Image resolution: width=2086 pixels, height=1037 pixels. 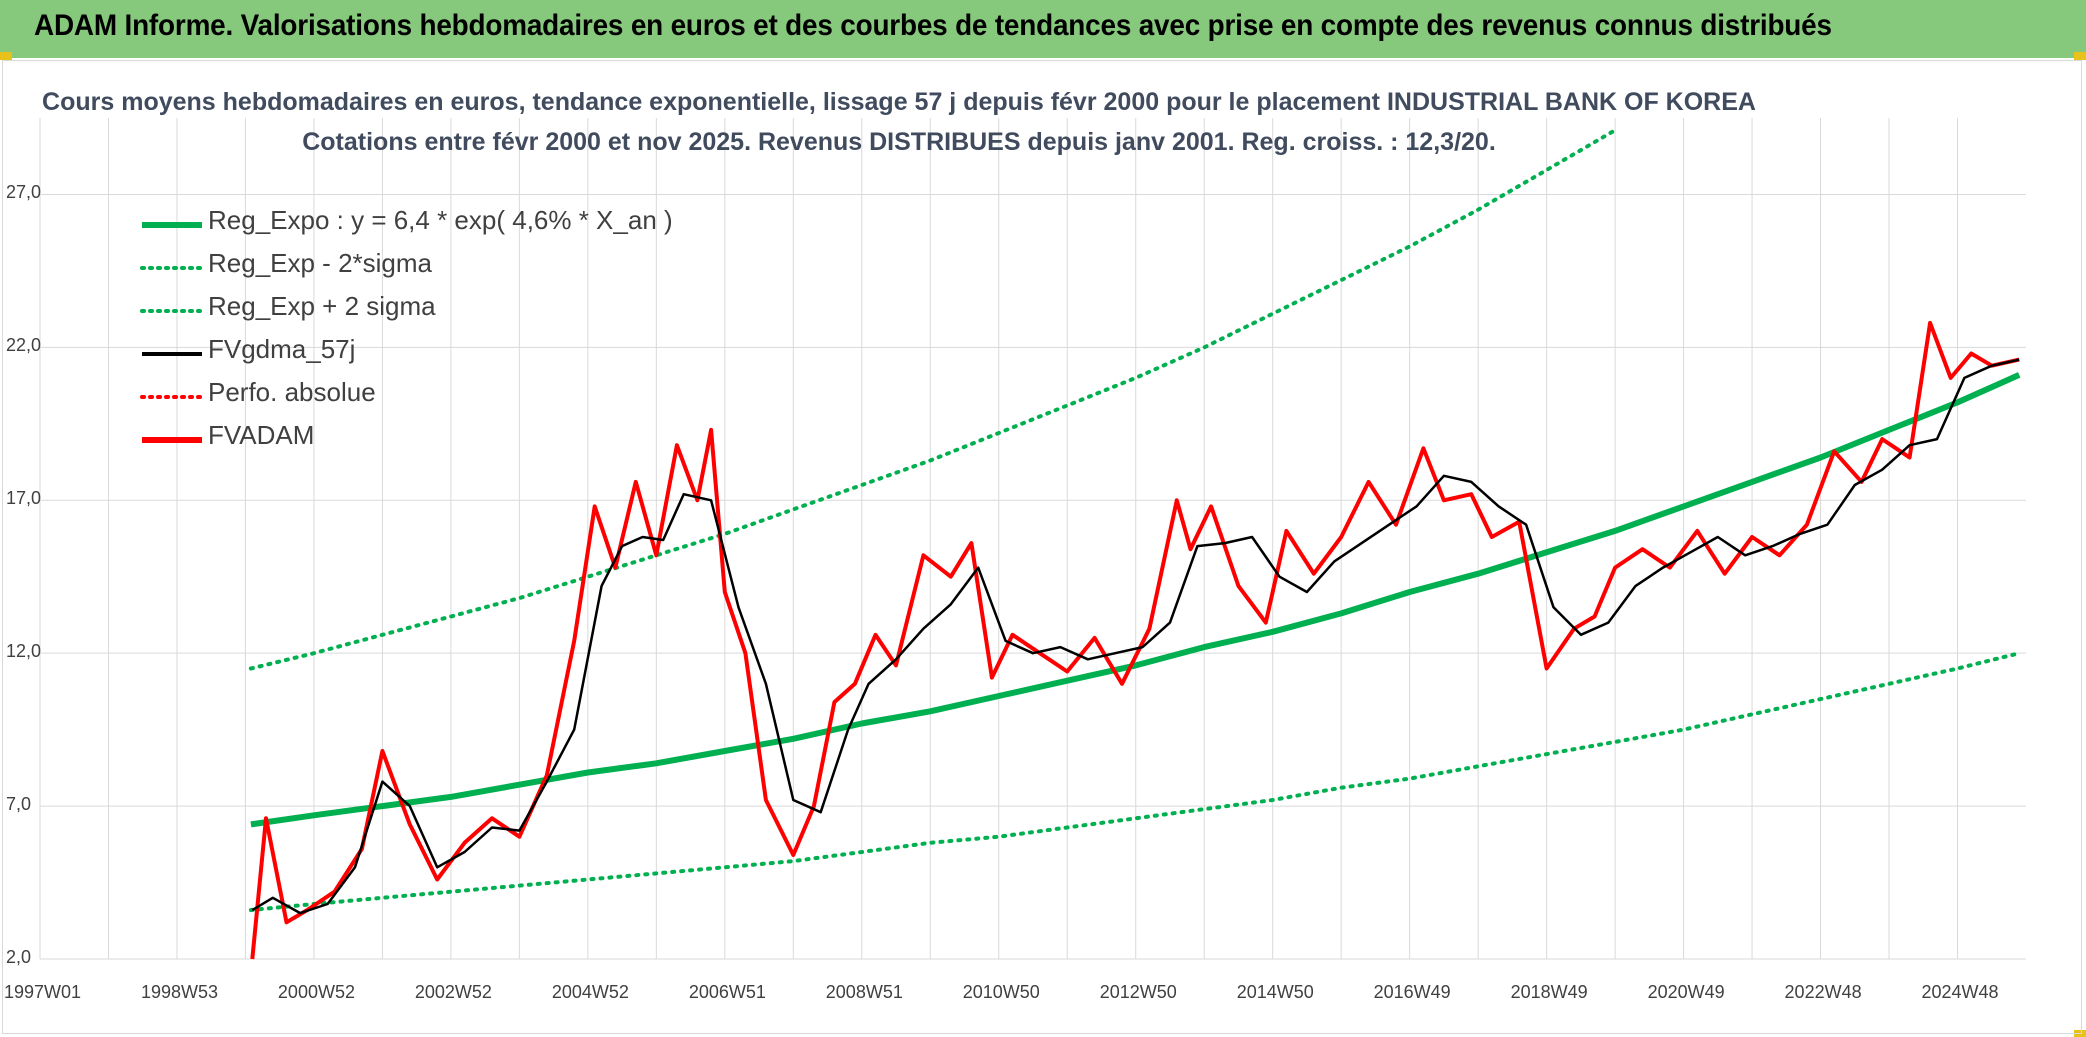 I want to click on legend-item: Perfo. absolue, so click(x=440, y=395).